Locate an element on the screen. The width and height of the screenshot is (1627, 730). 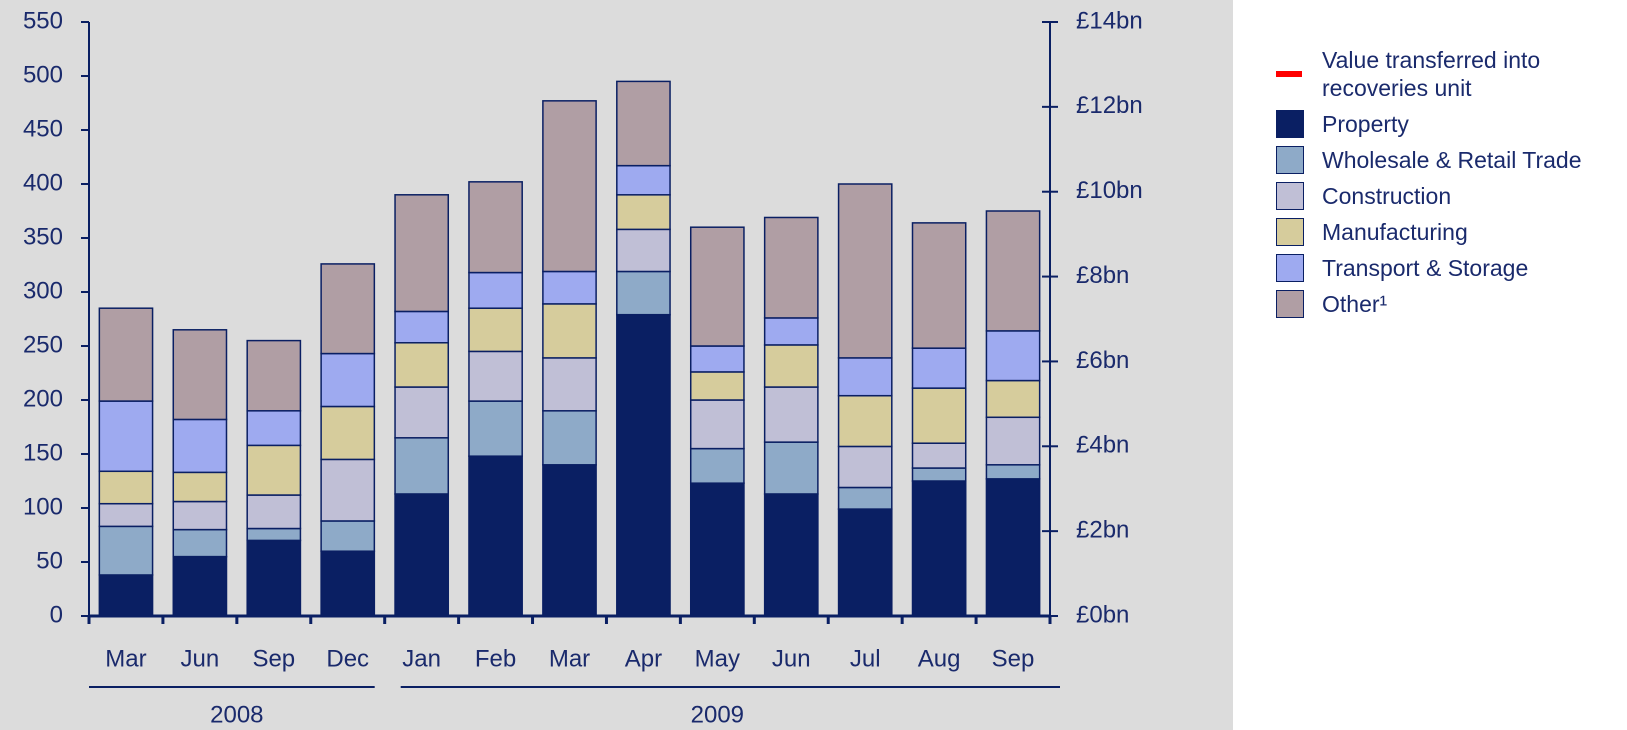
legend-label: Manufacturing is located at coordinates (1395, 232).